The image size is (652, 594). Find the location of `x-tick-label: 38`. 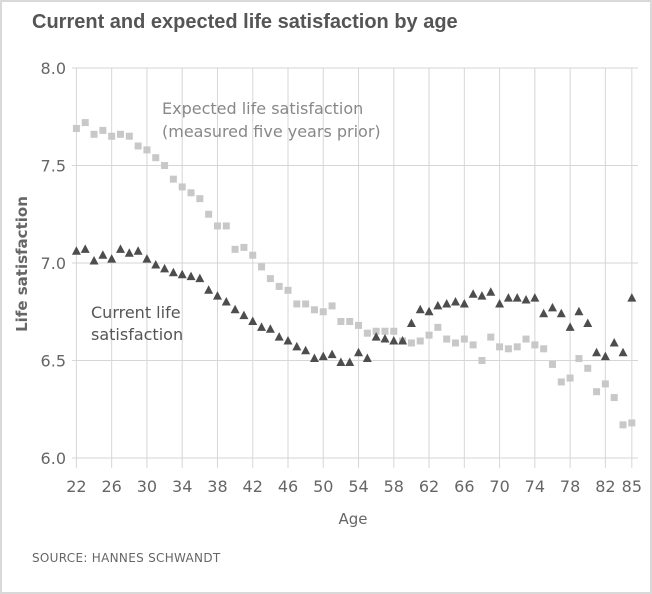

x-tick-label: 38 is located at coordinates (217, 486).